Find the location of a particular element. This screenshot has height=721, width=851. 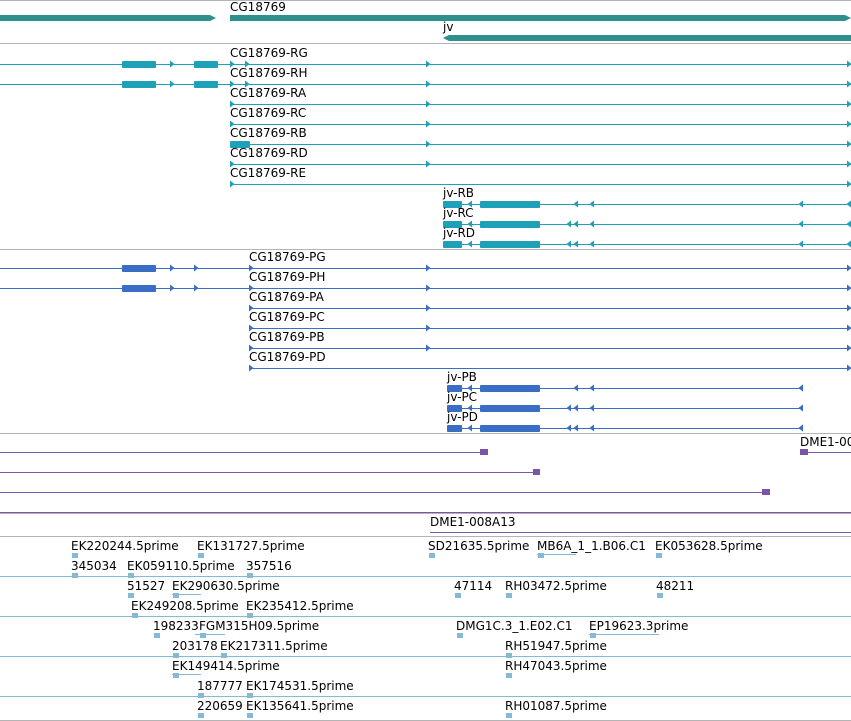

tx-cg18769-rg-label: CG18769-RG is located at coordinates (269, 53).